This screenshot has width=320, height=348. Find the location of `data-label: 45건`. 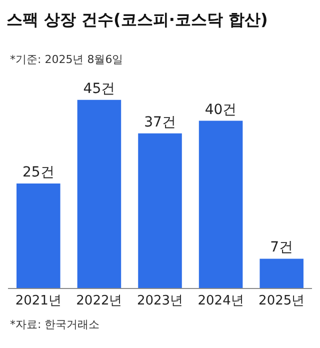

data-label: 45건 is located at coordinates (99, 88).